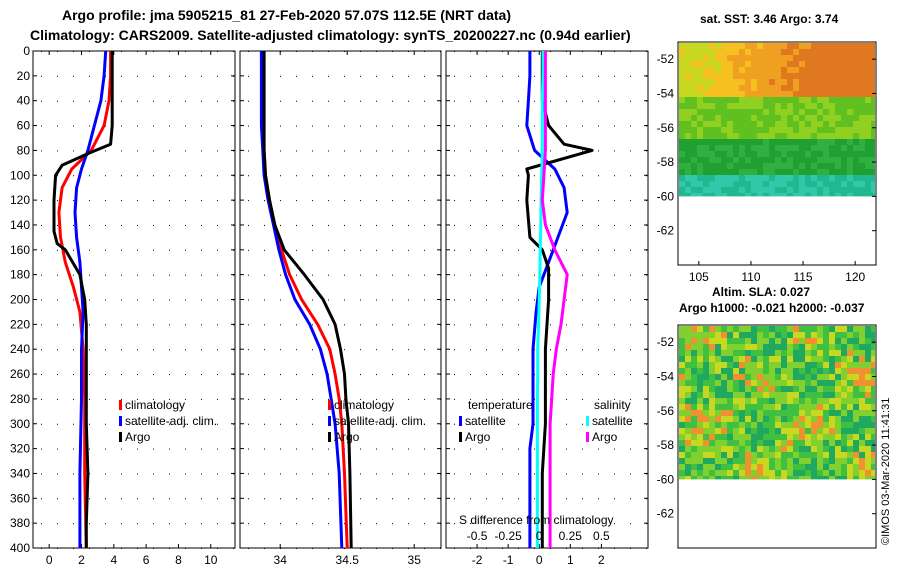  I want to click on upper-x-tick-label: 0, so click(539, 536).